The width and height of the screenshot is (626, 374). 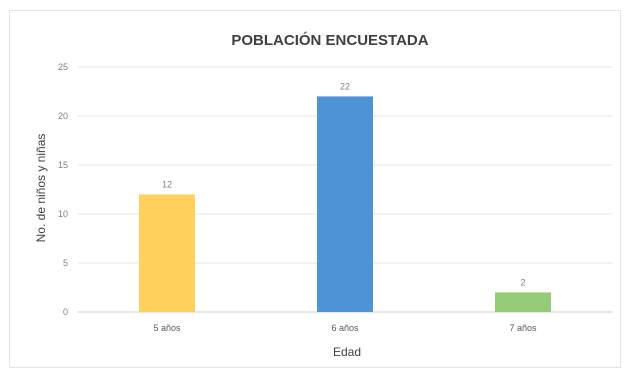 What do you see at coordinates (41, 188) in the screenshot?
I see `y-axis-label: No. de niños y niñas` at bounding box center [41, 188].